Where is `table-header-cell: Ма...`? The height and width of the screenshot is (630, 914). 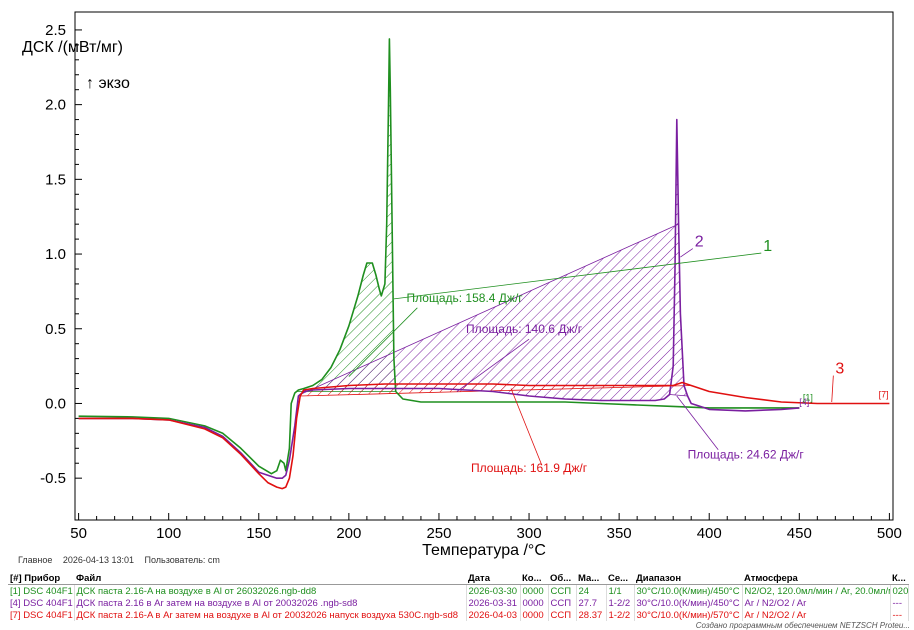 table-header-cell: Ма... is located at coordinates (591, 578).